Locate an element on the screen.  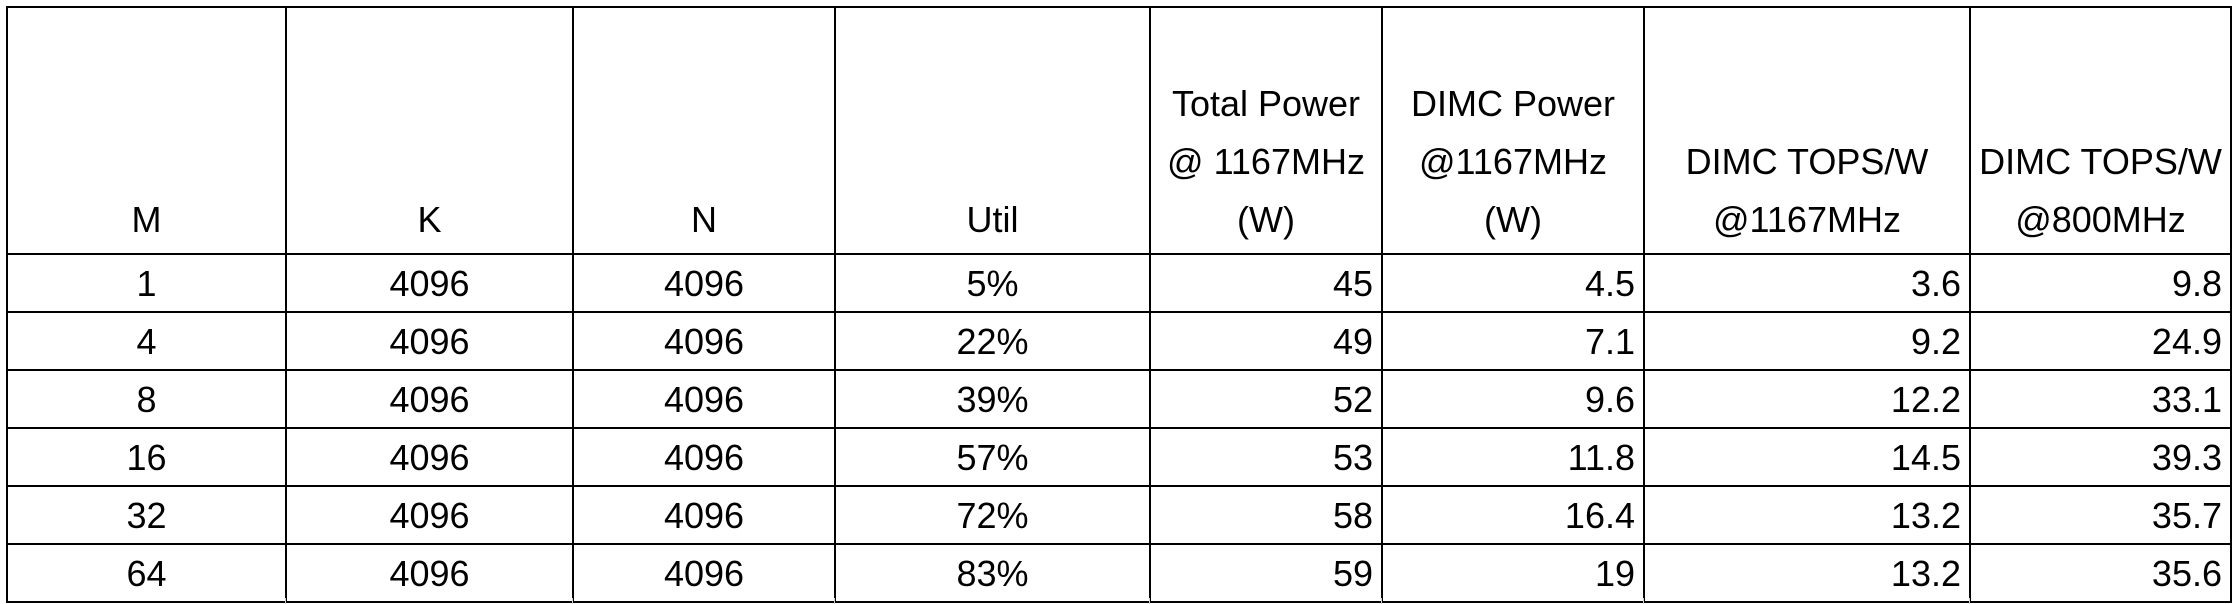
column-header-total-power: Total Power @ 1167MHz (W) is located at coordinates (1266, 130).